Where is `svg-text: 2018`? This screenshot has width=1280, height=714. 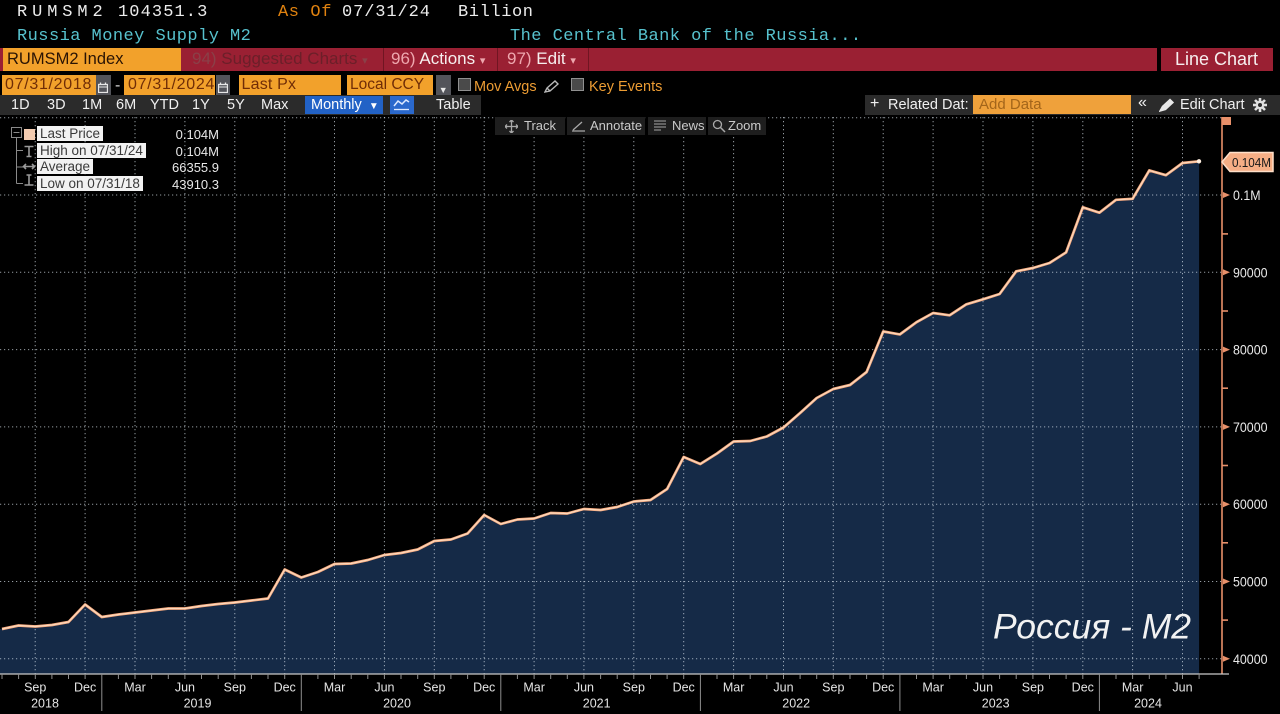
svg-text: 2018 is located at coordinates (45, 704).